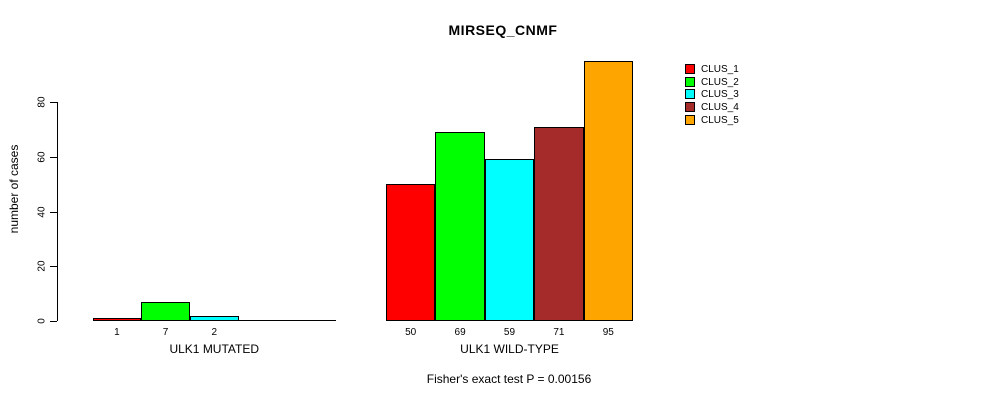  What do you see at coordinates (559, 332) in the screenshot?
I see `bar-value-label: 71` at bounding box center [559, 332].